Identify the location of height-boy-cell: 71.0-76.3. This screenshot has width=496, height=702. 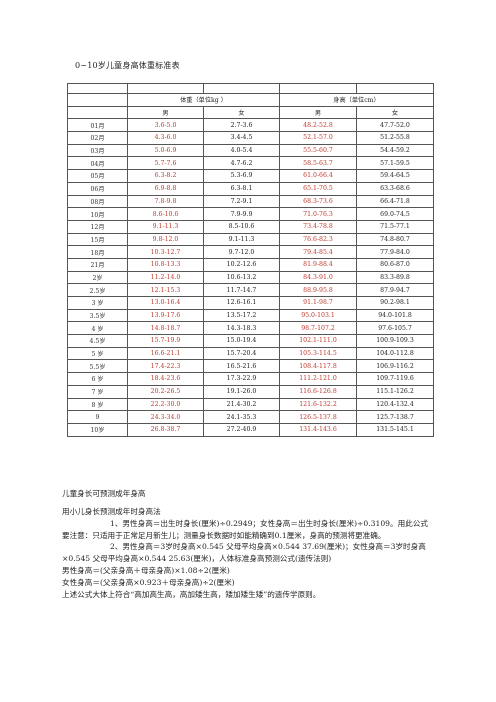
(318, 214).